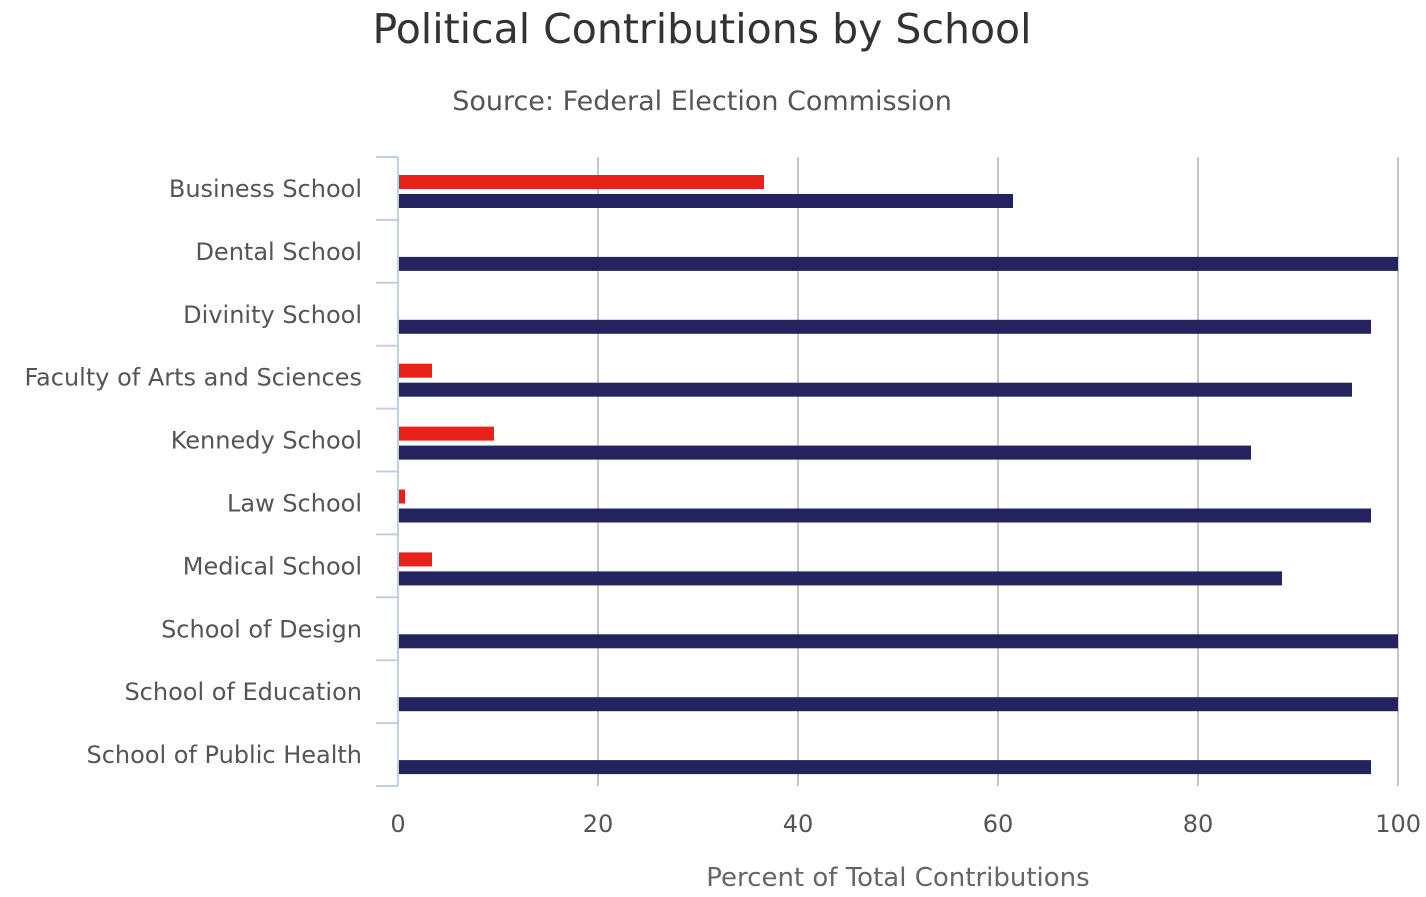  Describe the element at coordinates (278, 252) in the screenshot. I see `category-label: Dental School` at that location.